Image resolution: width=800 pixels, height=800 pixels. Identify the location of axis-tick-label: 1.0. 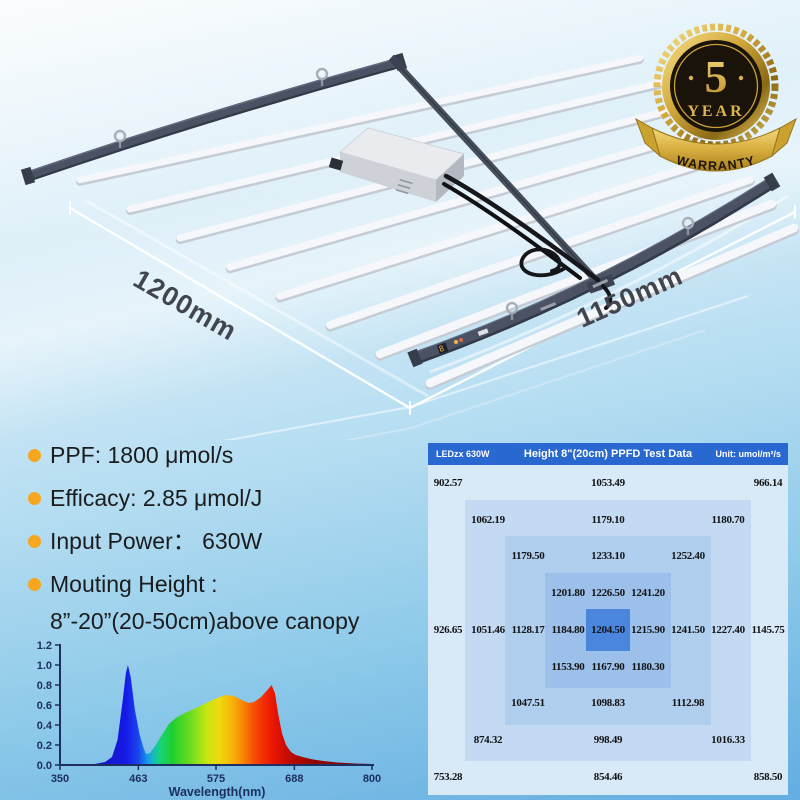
(44, 666).